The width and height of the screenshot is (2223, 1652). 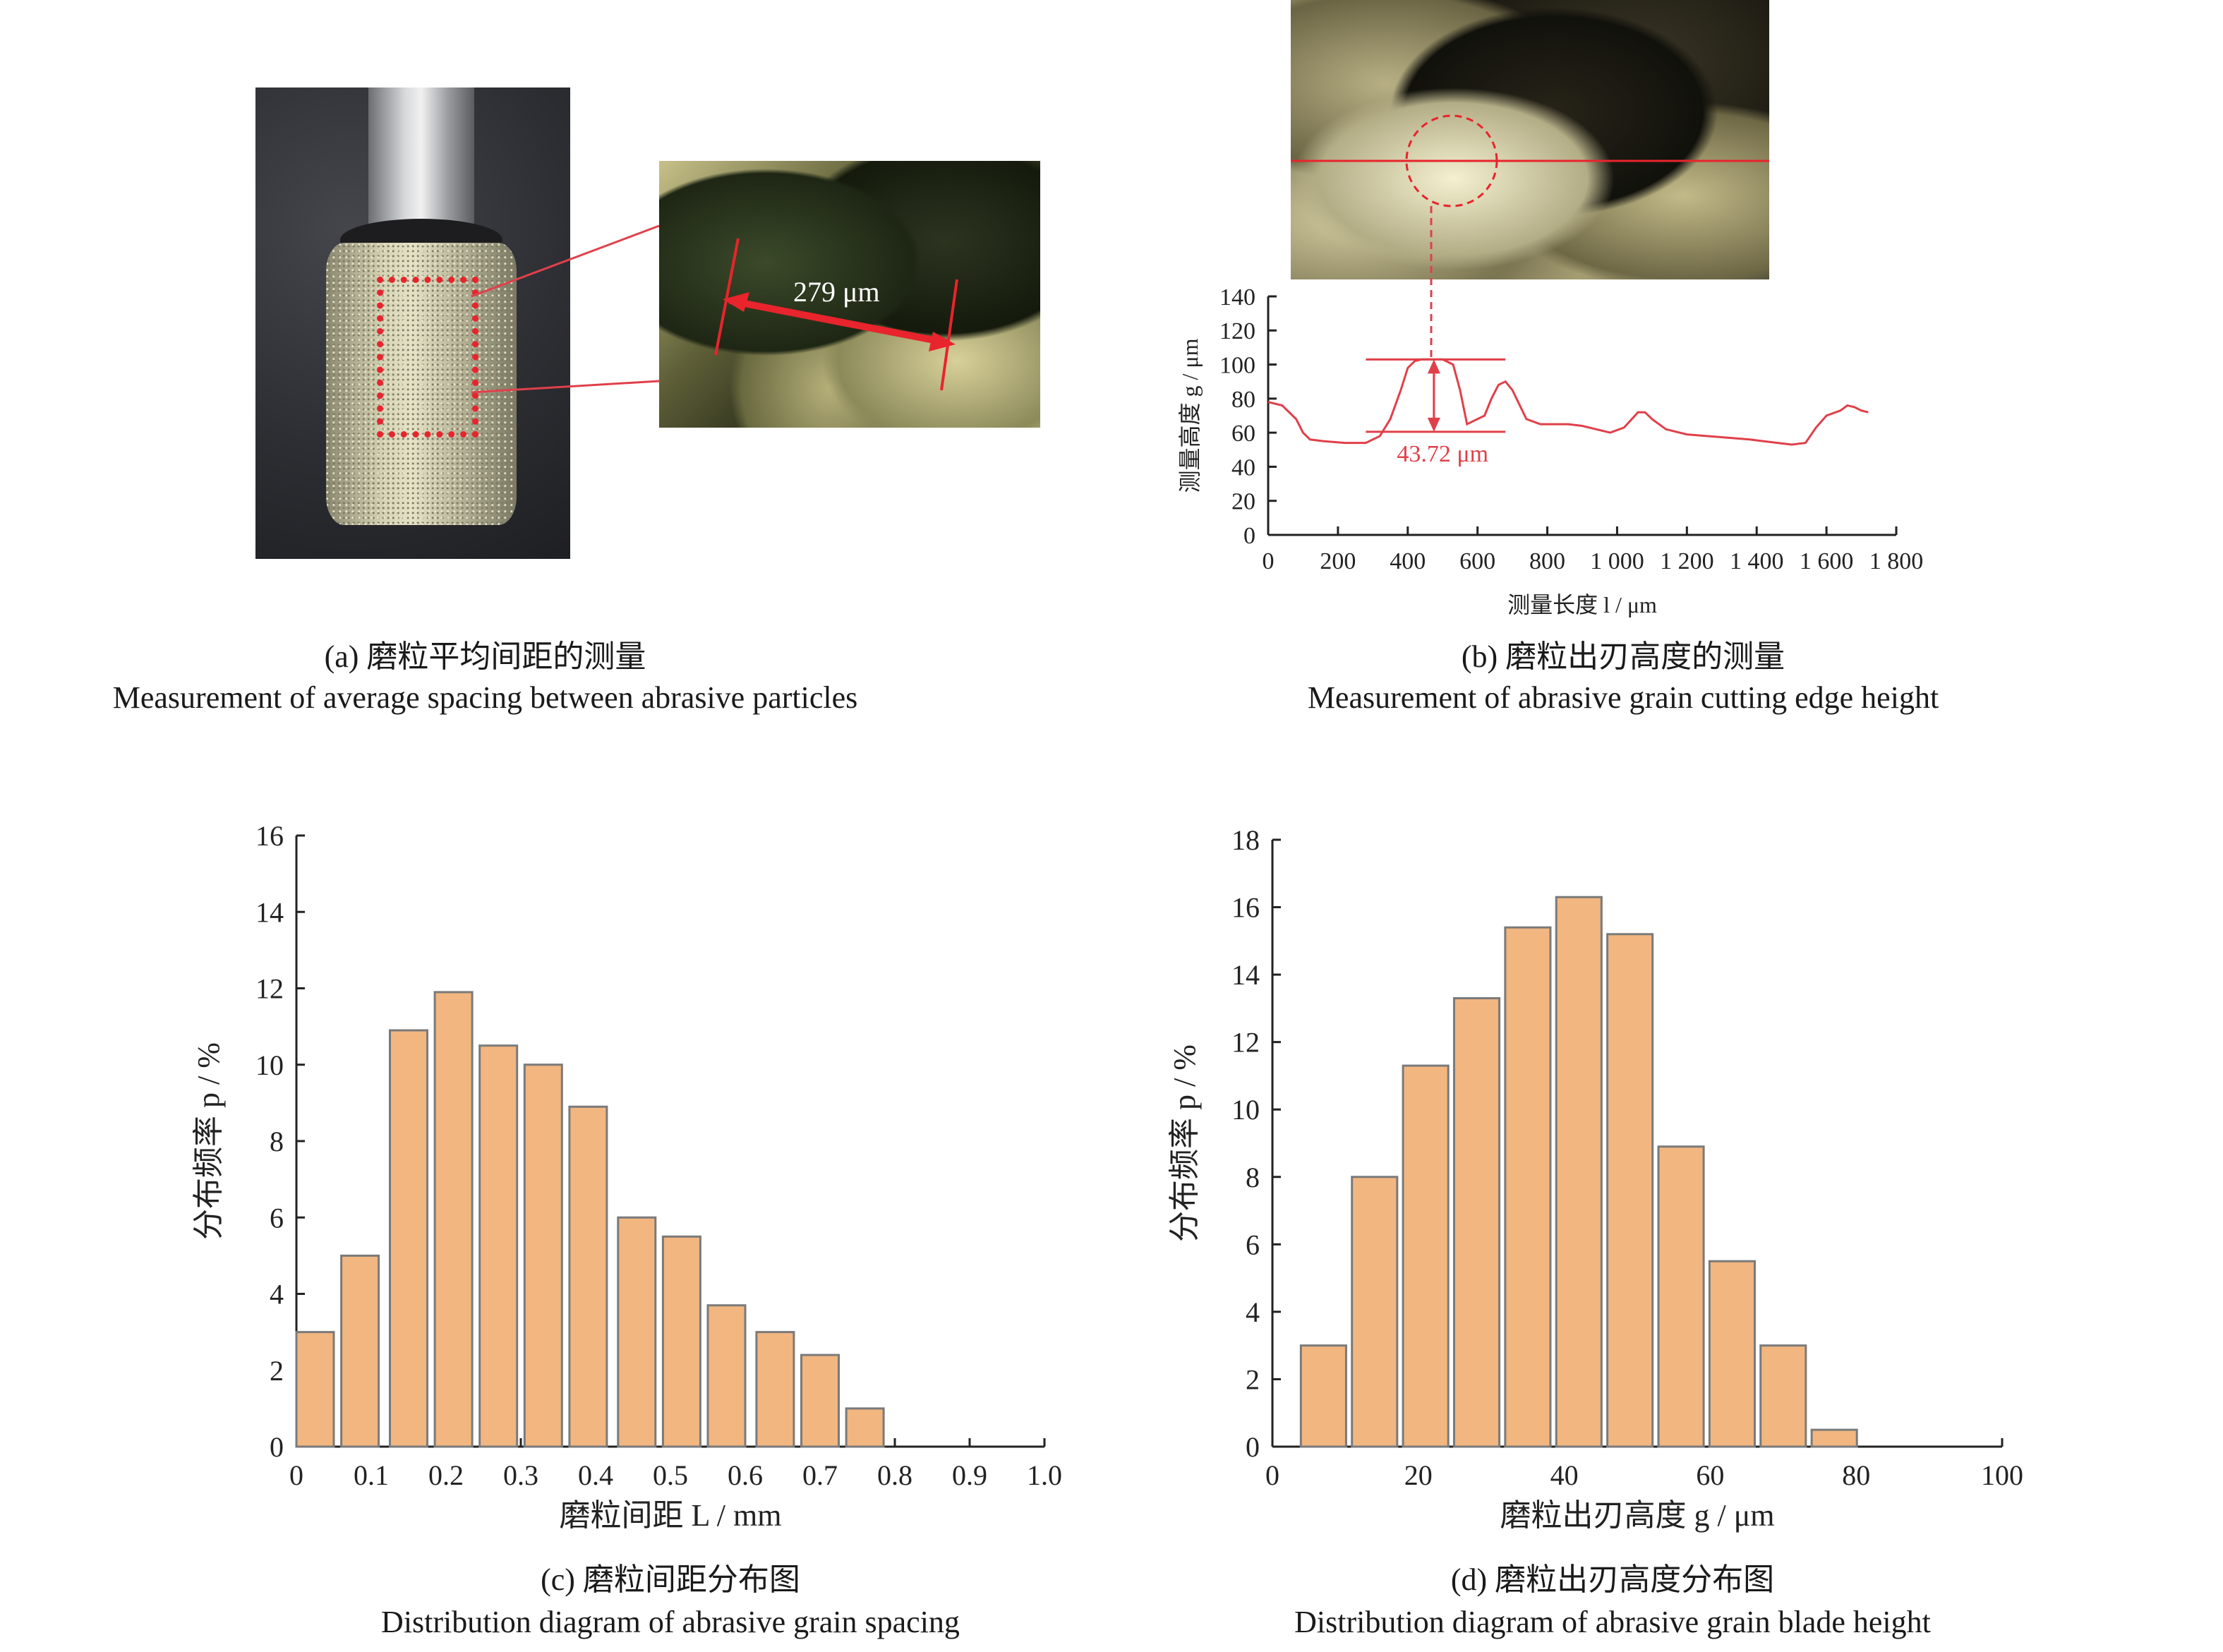 I want to click on y-tick-label: 40, so click(x=1243, y=468).